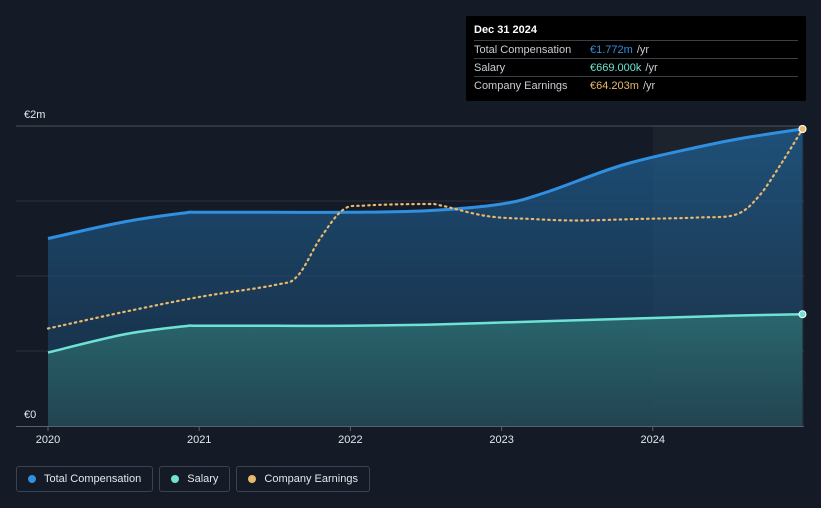 This screenshot has width=821, height=508. I want to click on legend-item-total-compensation: Total Compensation, so click(85, 479).